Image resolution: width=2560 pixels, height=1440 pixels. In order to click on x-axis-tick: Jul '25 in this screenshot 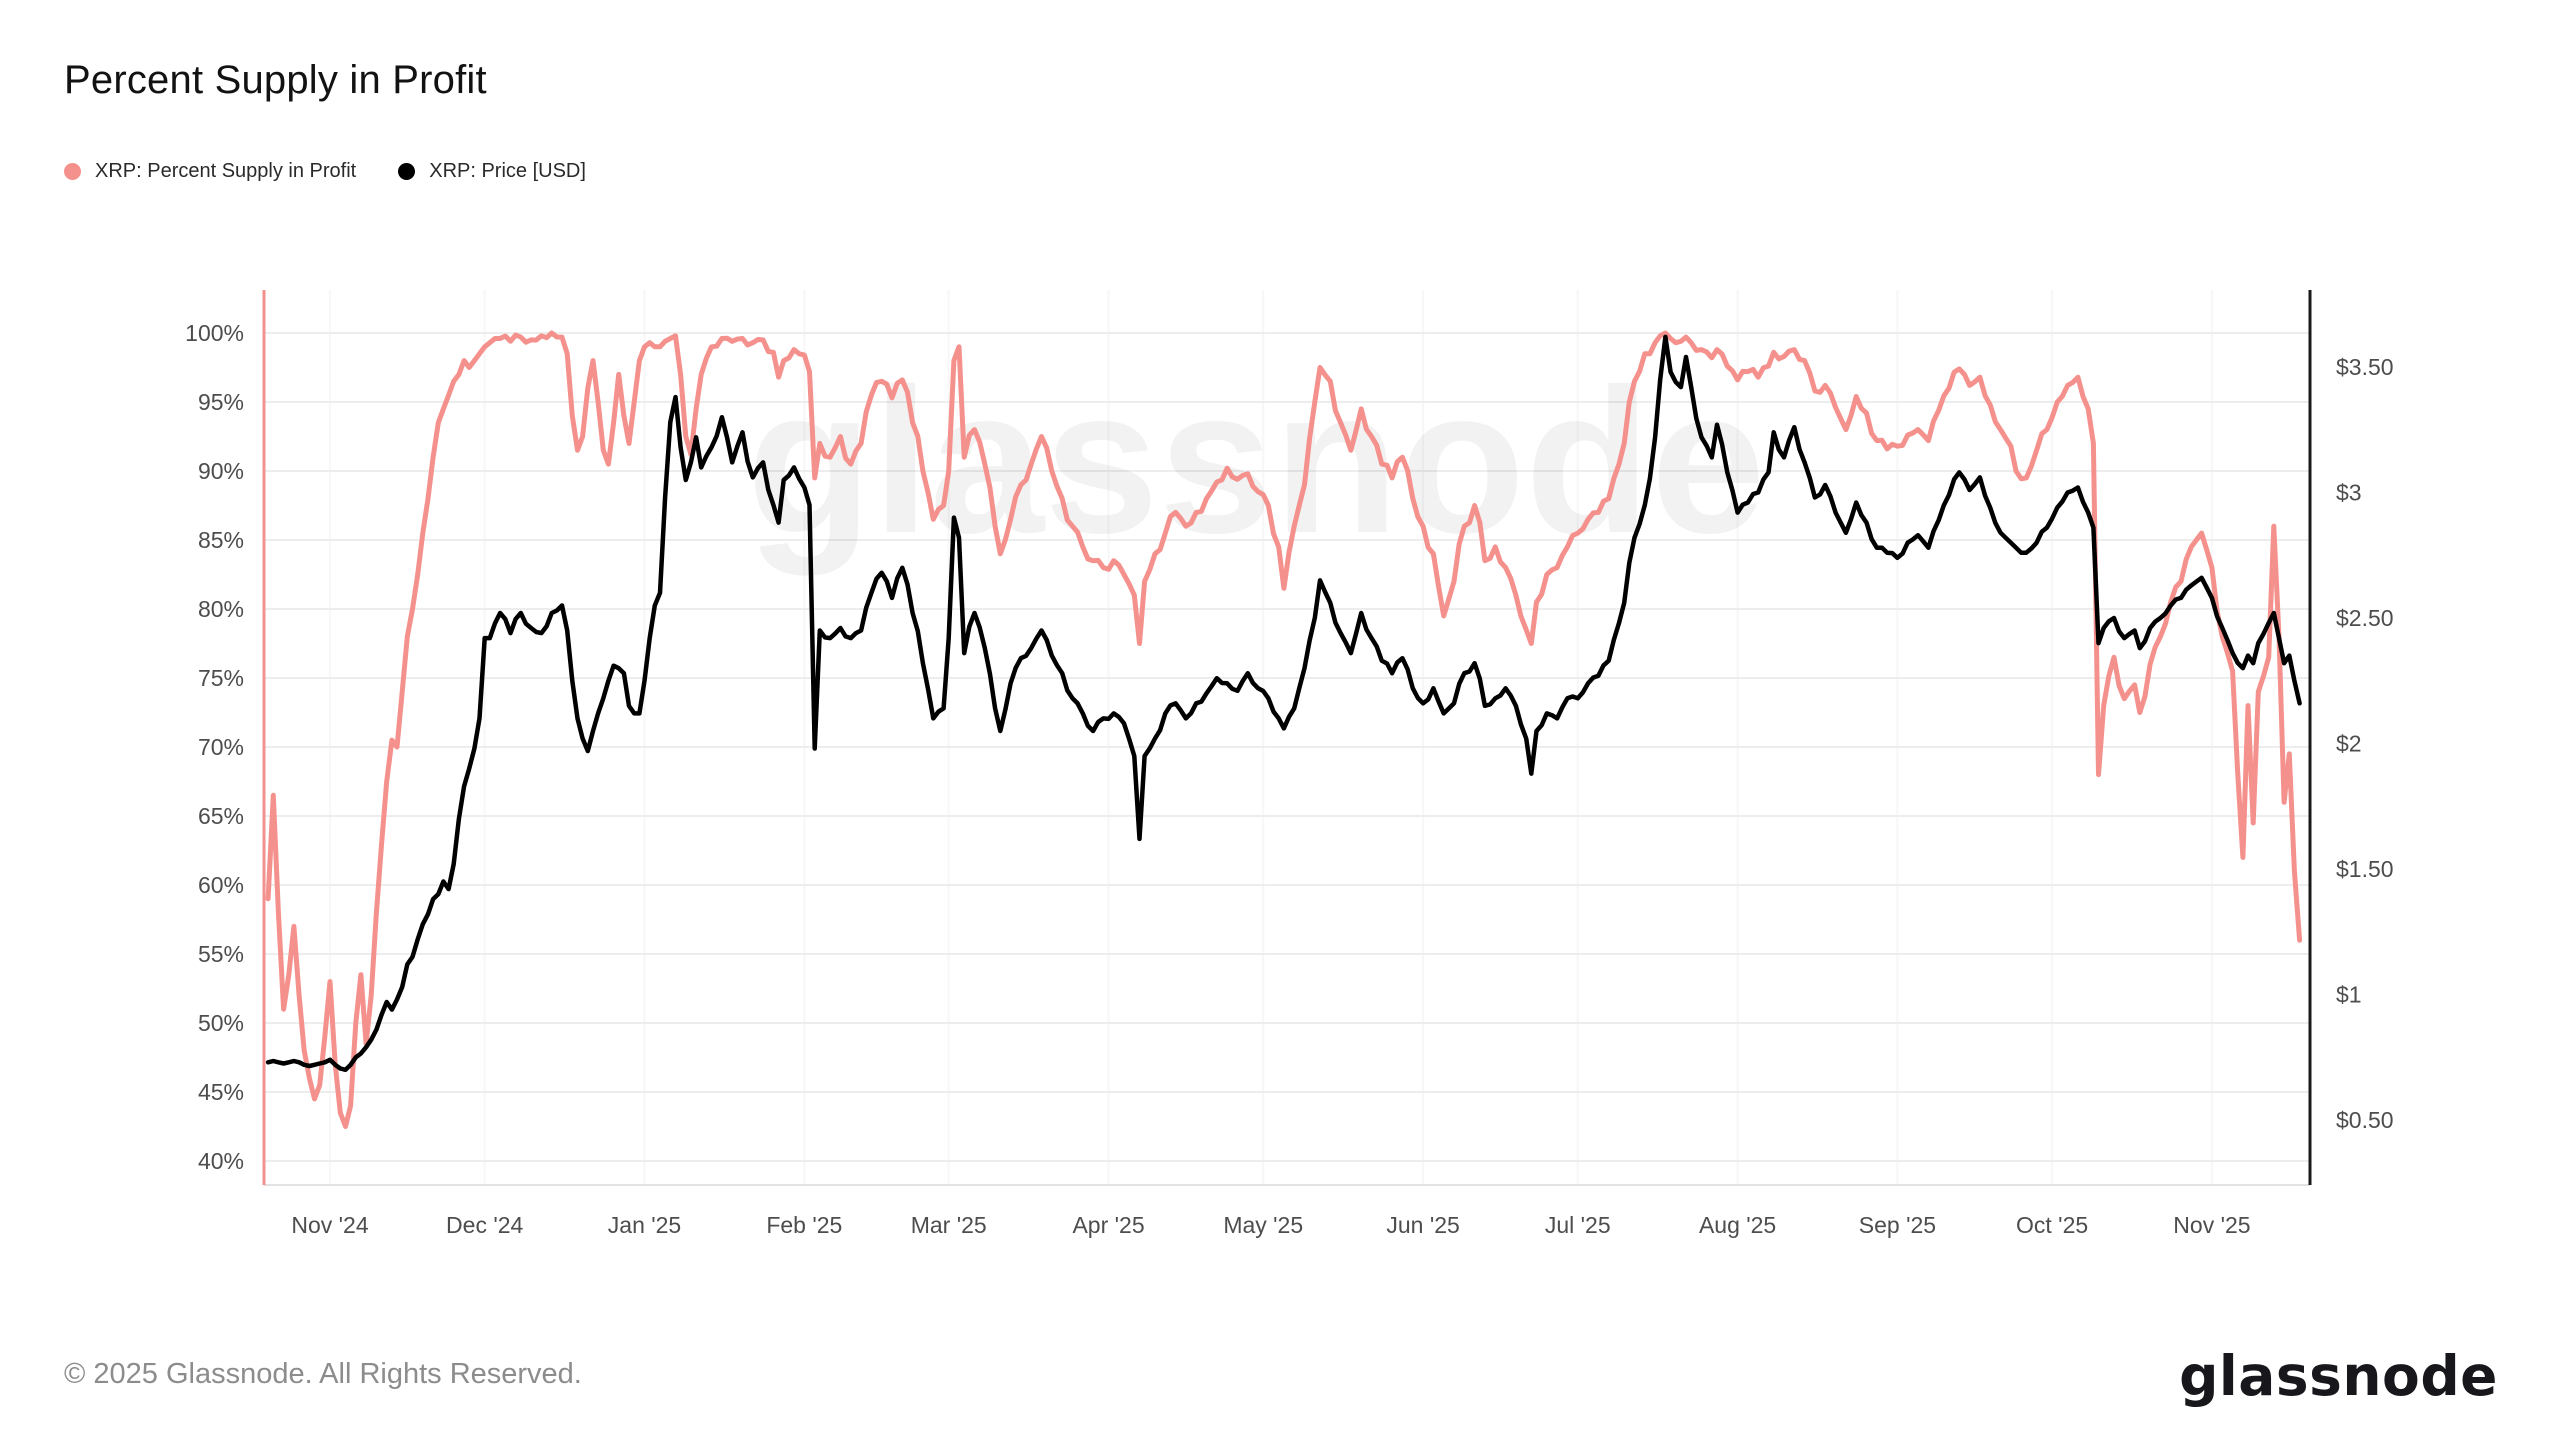, I will do `click(1578, 1225)`.